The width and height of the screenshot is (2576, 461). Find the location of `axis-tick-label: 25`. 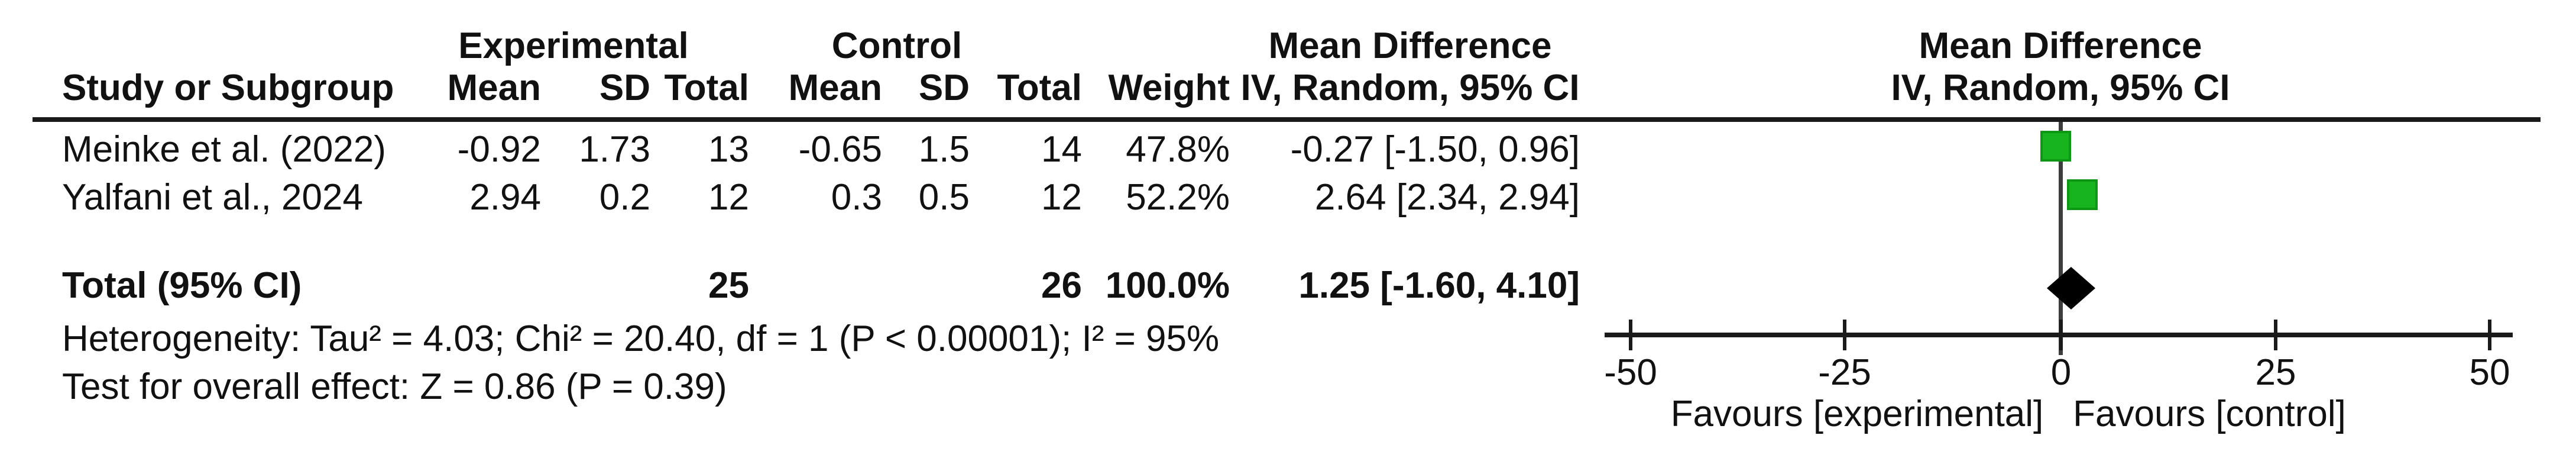

axis-tick-label: 25 is located at coordinates (2275, 372).